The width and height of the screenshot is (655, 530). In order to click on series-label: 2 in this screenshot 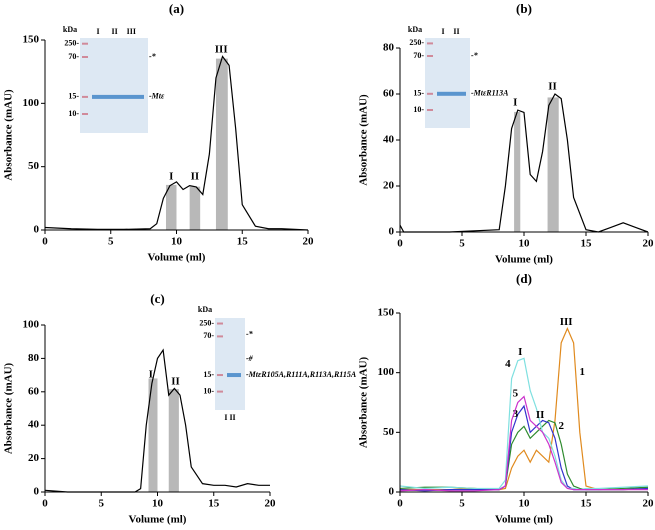, I will do `click(561, 426)`.